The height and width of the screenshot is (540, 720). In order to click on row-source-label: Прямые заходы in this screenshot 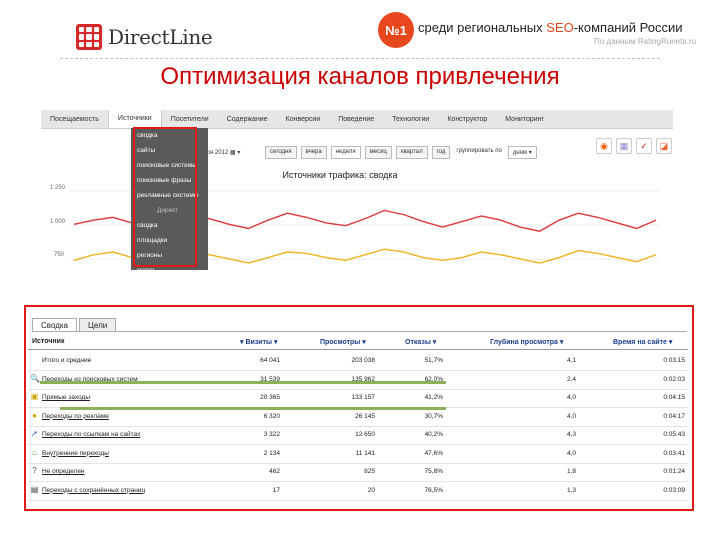, I will do `click(66, 397)`.